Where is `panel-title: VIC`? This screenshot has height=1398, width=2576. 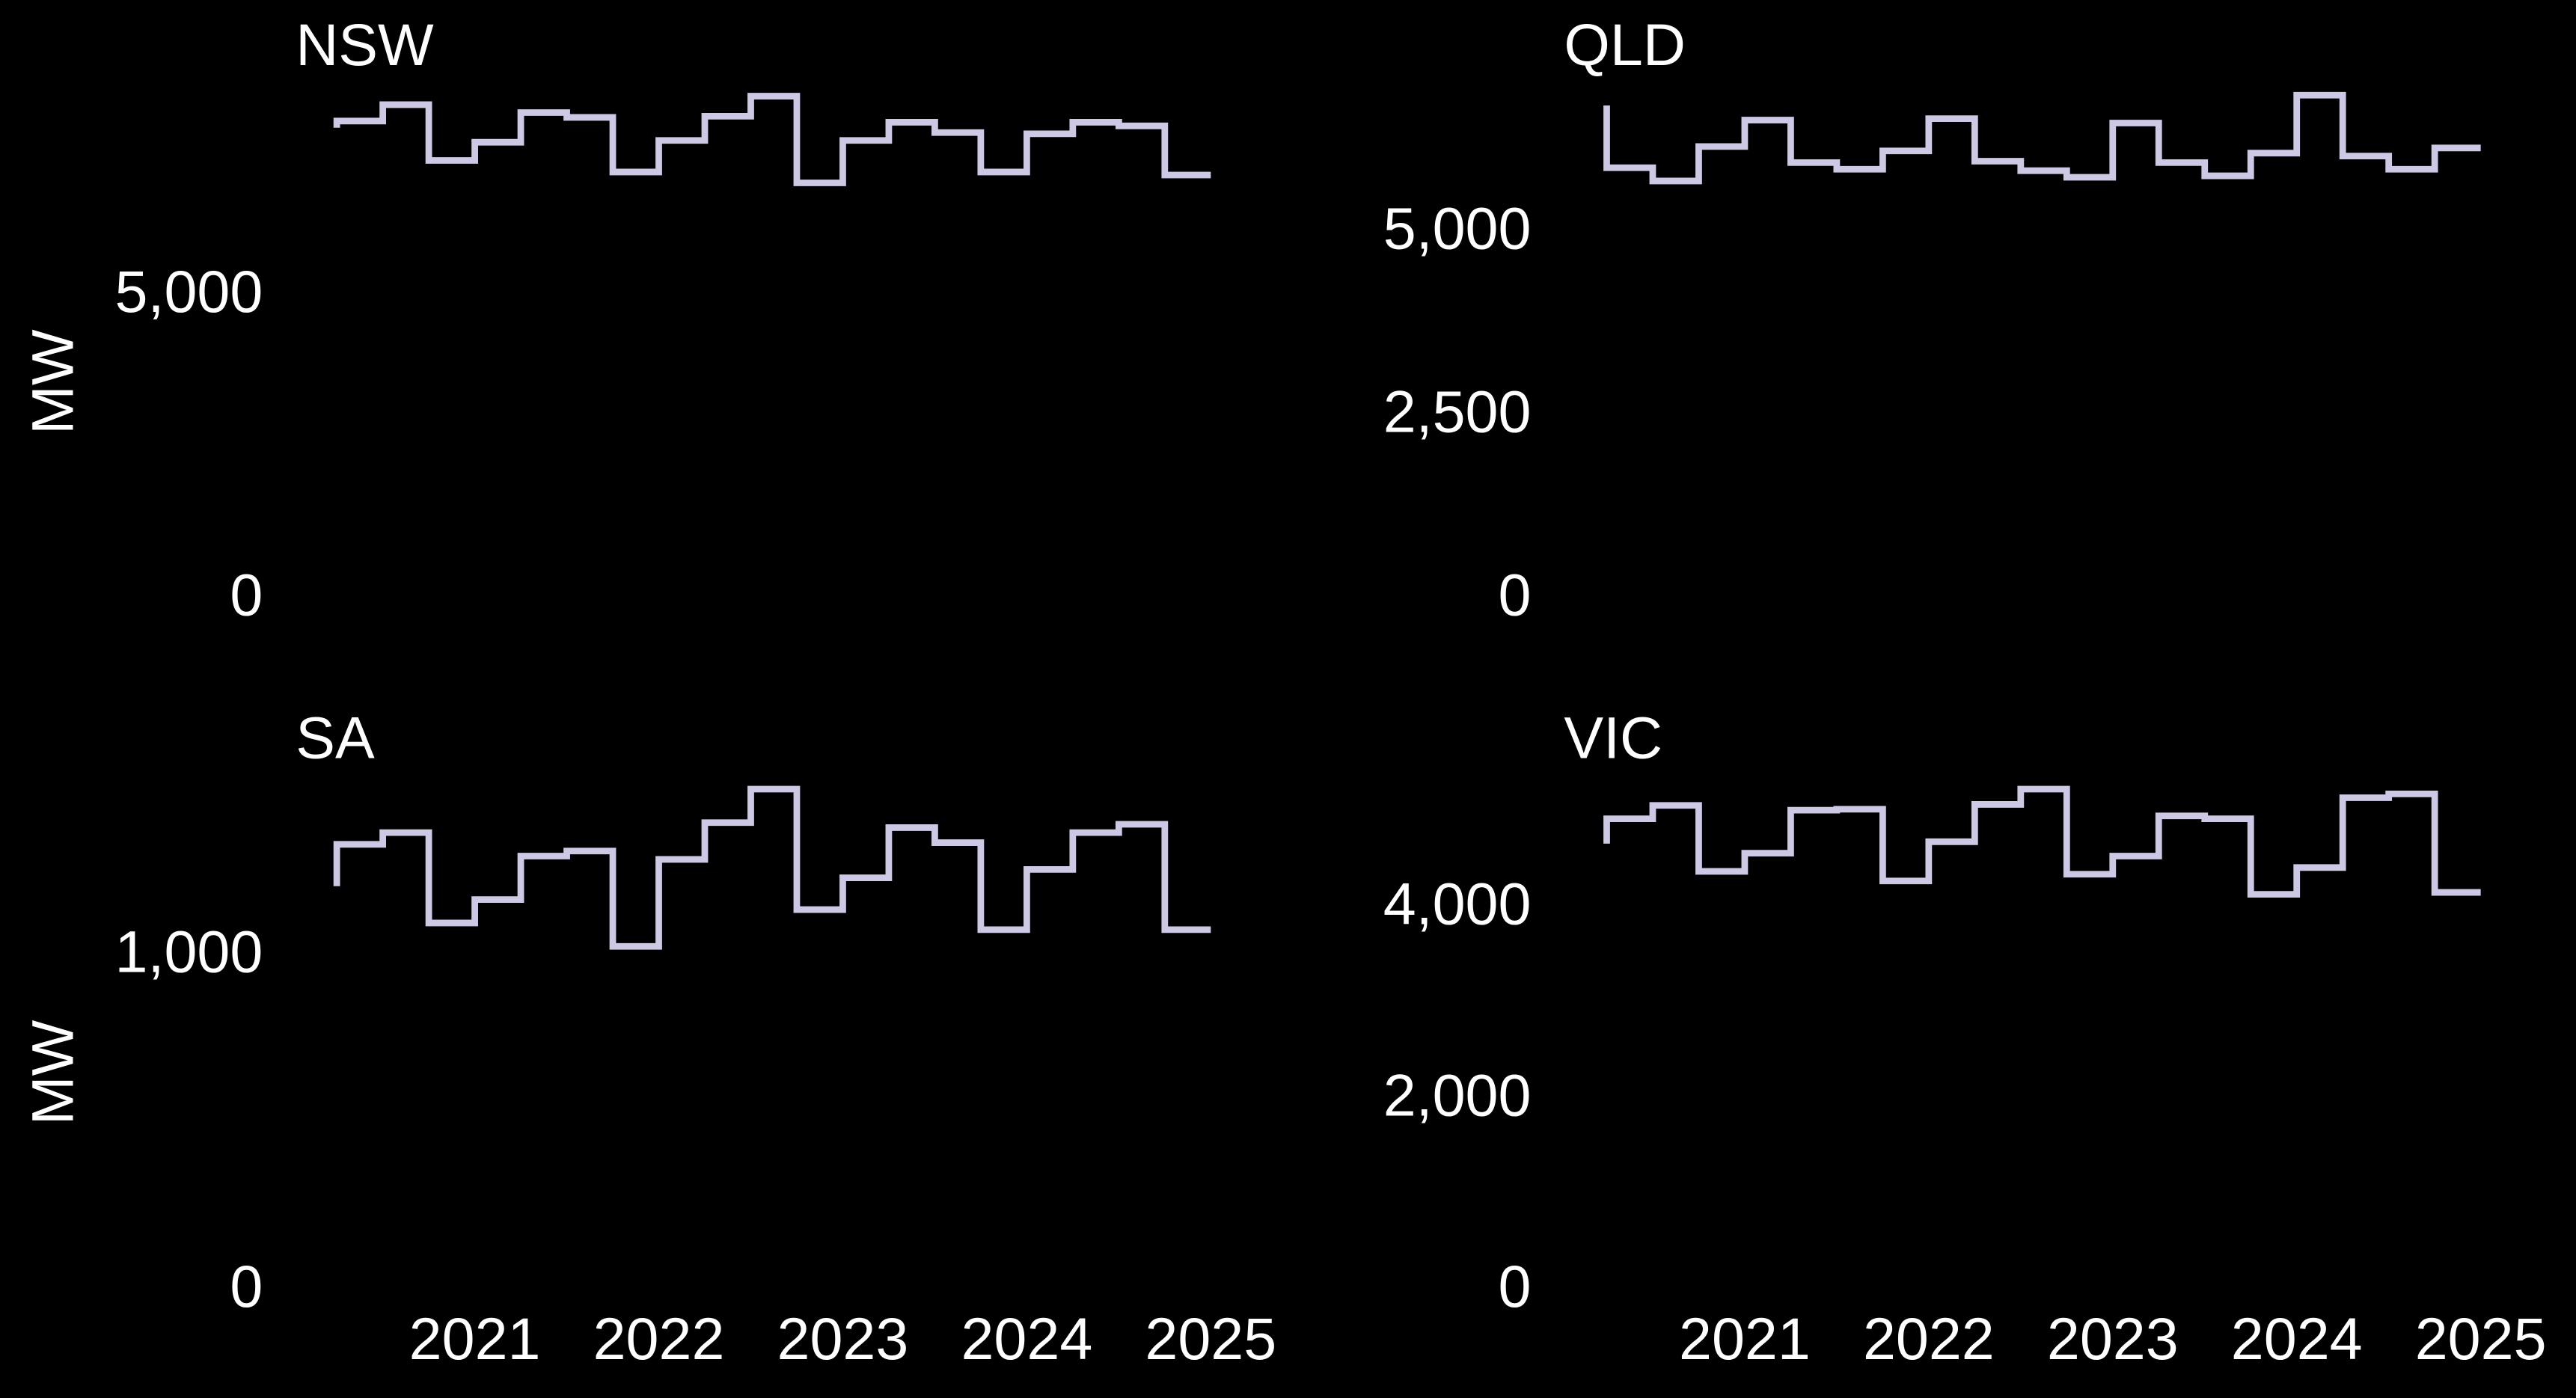 panel-title: VIC is located at coordinates (1613, 738).